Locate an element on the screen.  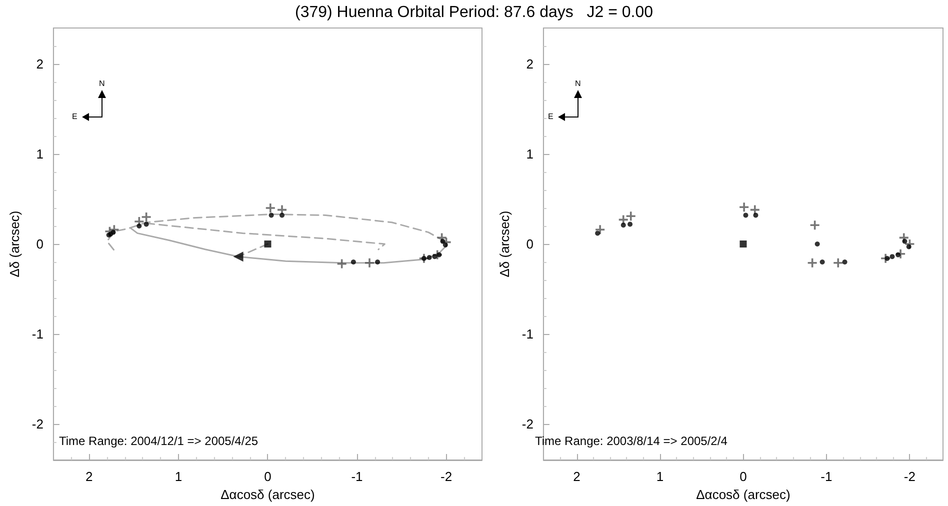
chart-title: (379) Huenna Orbital Period: 87.6 days J2 = 0.00 is located at coordinates (474, 13).